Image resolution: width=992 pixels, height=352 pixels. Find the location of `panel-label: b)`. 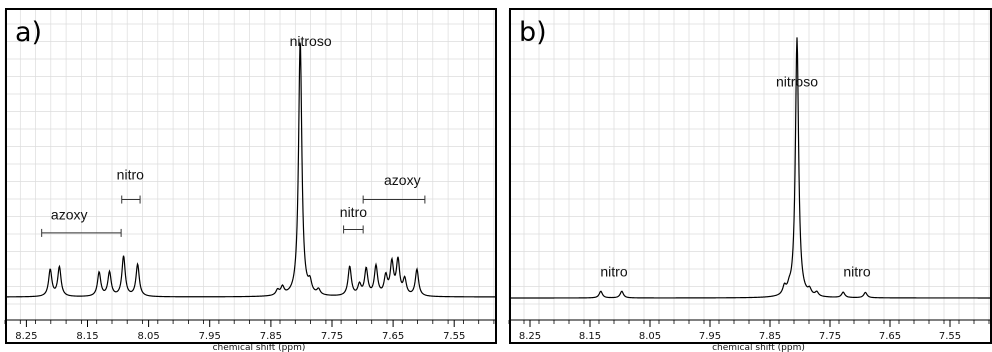

panel-label: b) is located at coordinates (533, 32).